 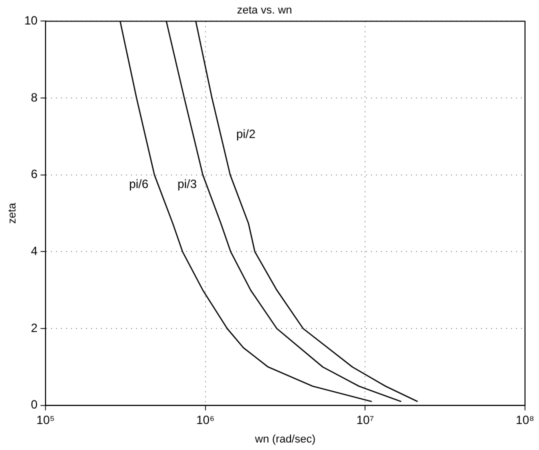 What do you see at coordinates (525, 419) in the screenshot?
I see `x-tick-label: 10⁸` at bounding box center [525, 419].